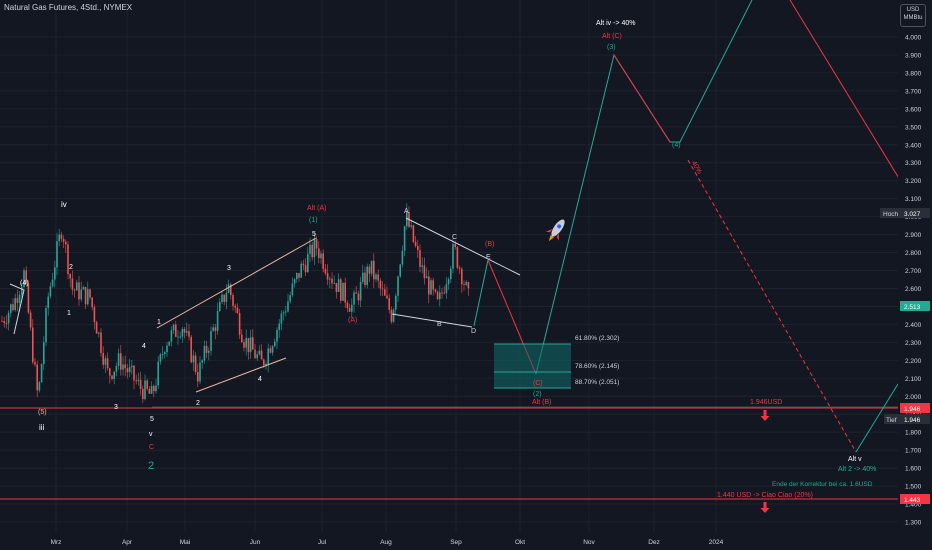  Describe the element at coordinates (463, 246) in the screenshot. I see `triangle-upper` at that location.